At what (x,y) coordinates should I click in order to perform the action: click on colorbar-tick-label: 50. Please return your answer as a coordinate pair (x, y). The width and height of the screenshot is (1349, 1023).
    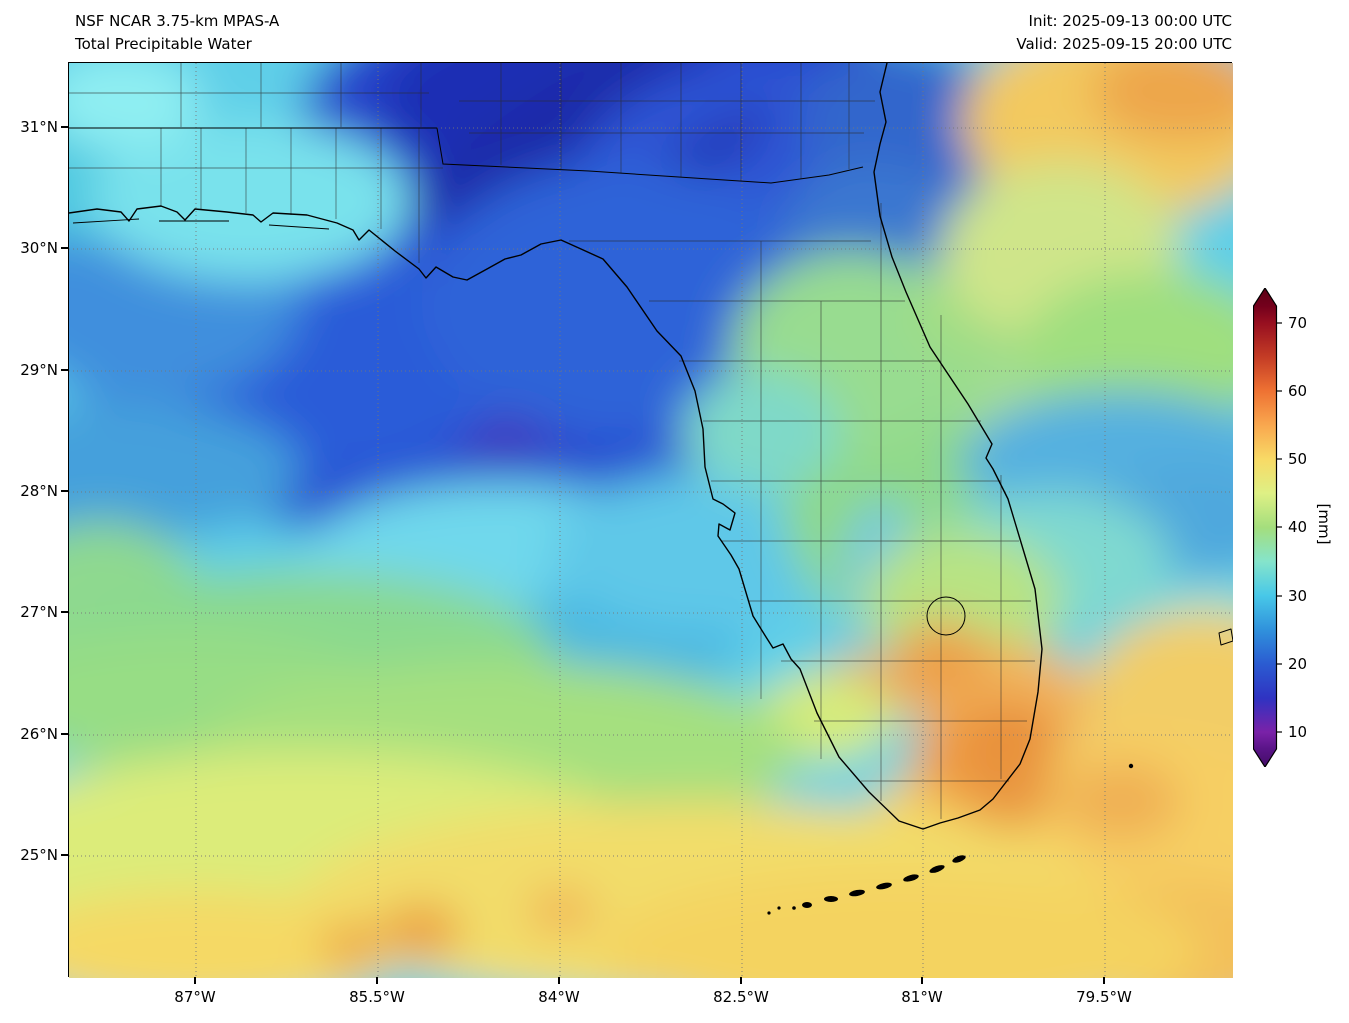
    Looking at the image, I should click on (1298, 459).